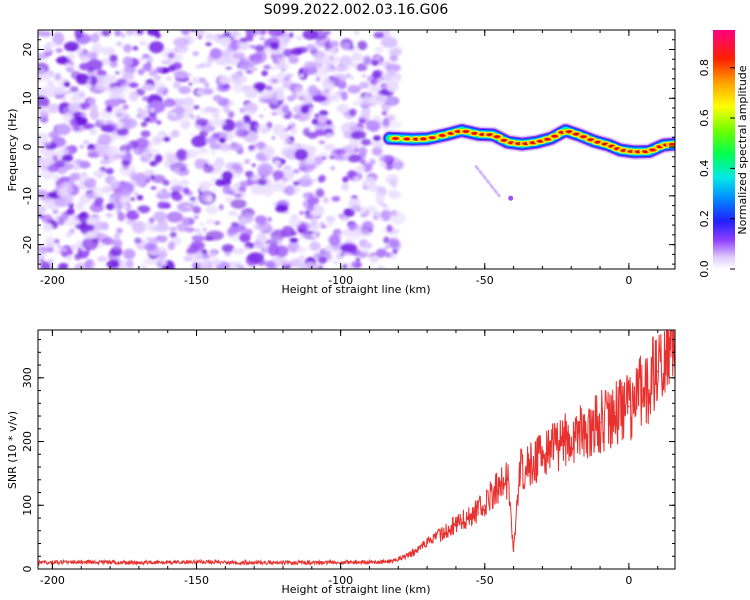 This screenshot has width=750, height=600. Describe the element at coordinates (196, 580) in the screenshot. I see `x-tick-label: -150` at that location.